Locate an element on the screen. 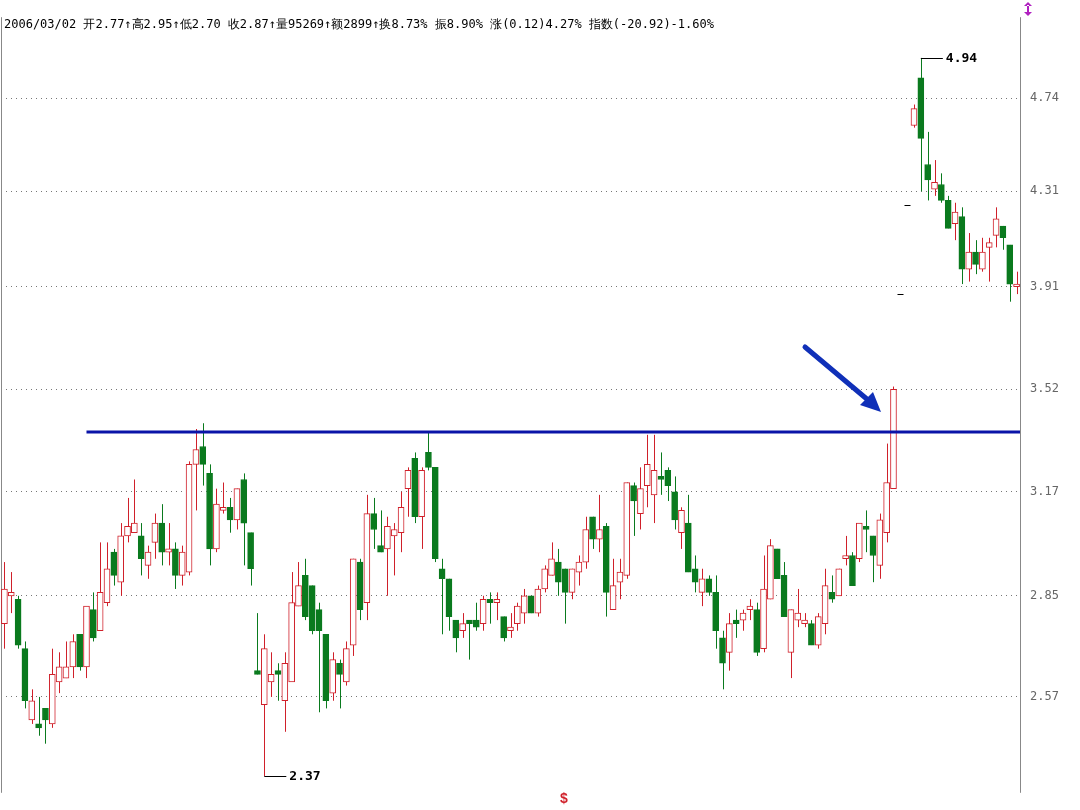  y-tick-label: 3.91 is located at coordinates (1044, 285).